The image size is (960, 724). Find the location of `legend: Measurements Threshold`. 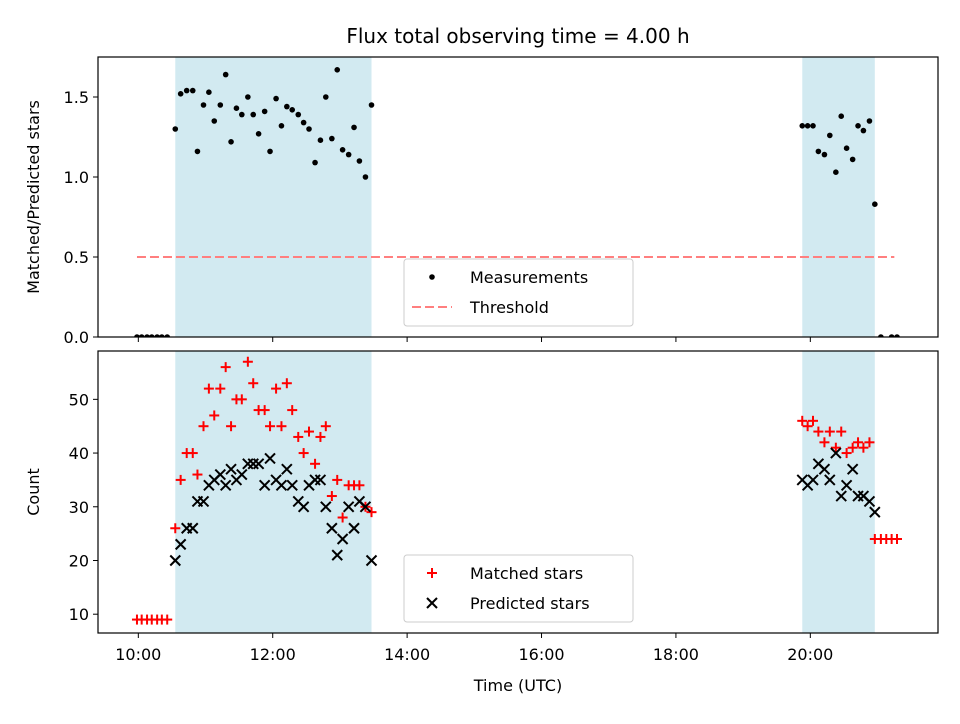

legend: Measurements Threshold is located at coordinates (518, 292).